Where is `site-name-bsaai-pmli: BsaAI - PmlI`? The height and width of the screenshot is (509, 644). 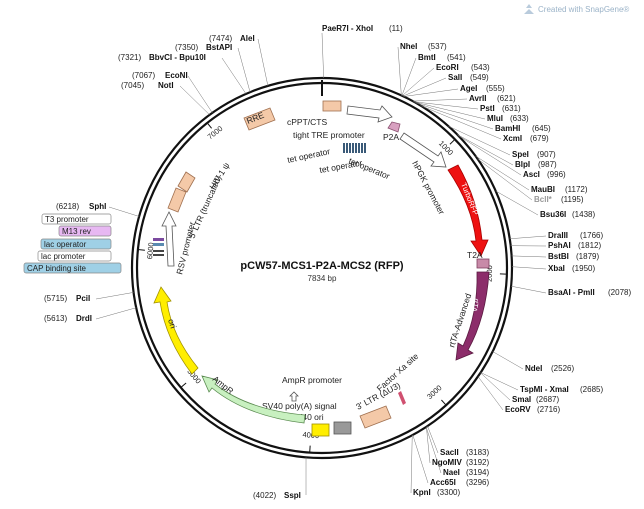 site-name-bsaai-pmli: BsaAI - PmlI is located at coordinates (571, 292).